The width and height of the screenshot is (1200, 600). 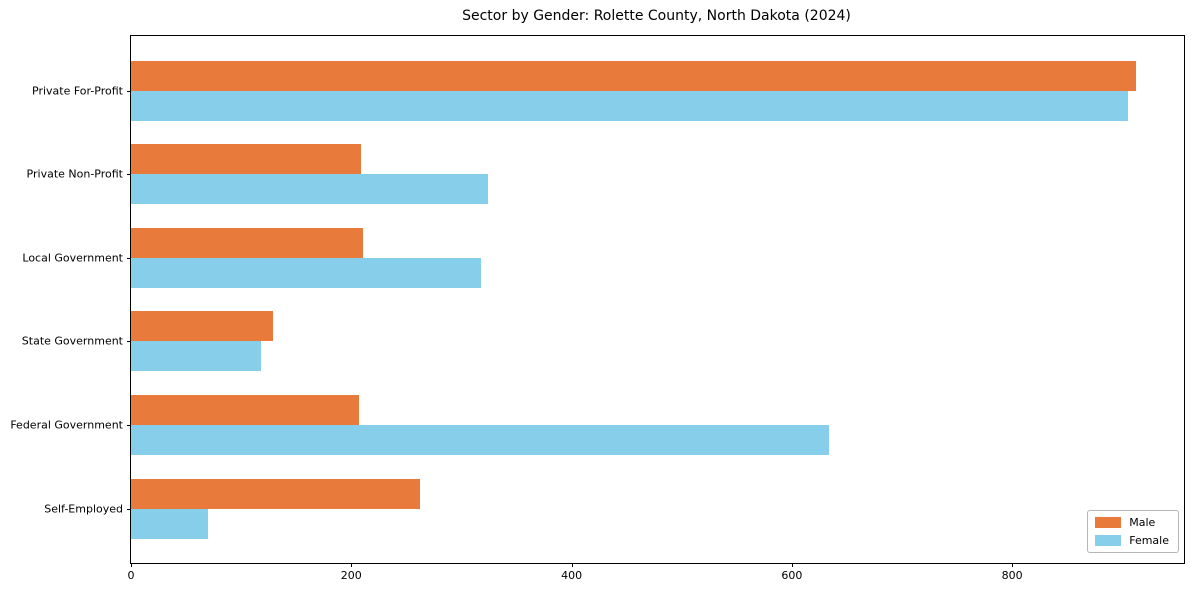 What do you see at coordinates (351, 575) in the screenshot?
I see `x-tick-label-200: 200` at bounding box center [351, 575].